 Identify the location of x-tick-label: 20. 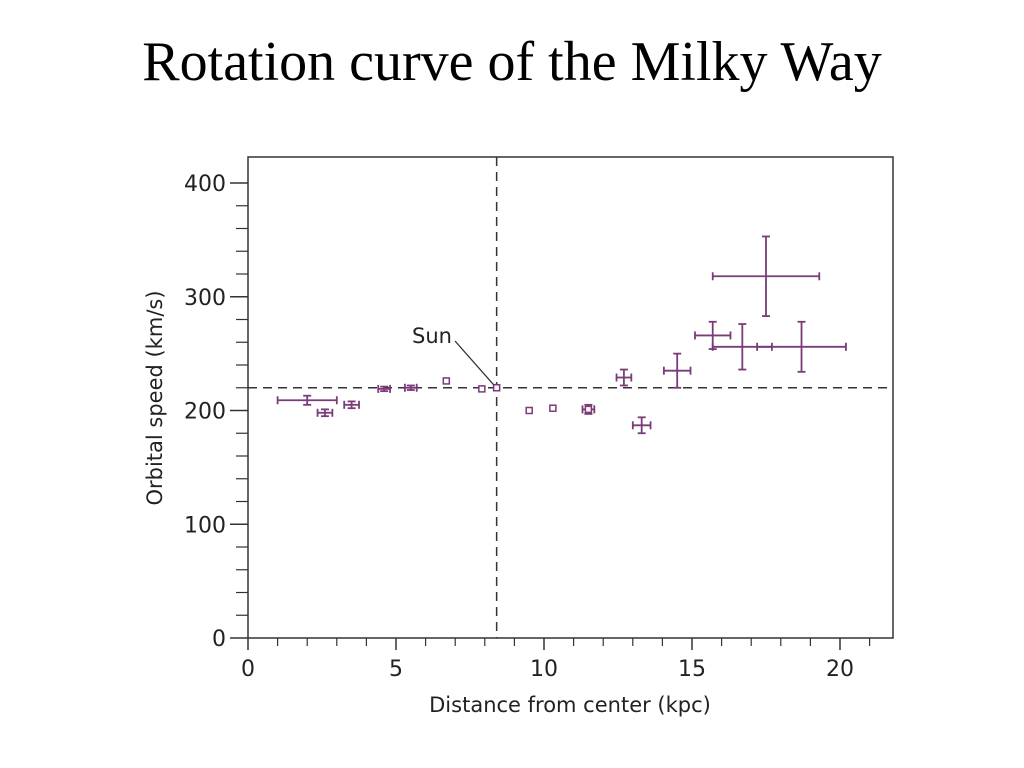
(840, 669).